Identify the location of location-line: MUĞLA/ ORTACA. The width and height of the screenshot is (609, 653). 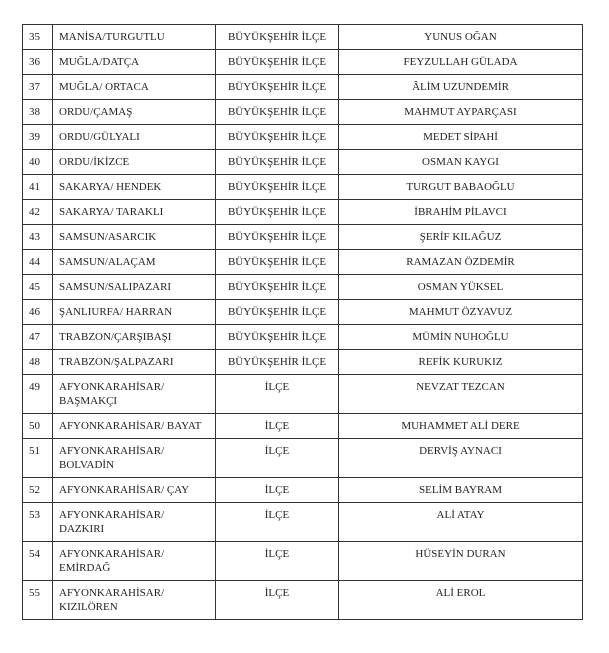
(104, 87).